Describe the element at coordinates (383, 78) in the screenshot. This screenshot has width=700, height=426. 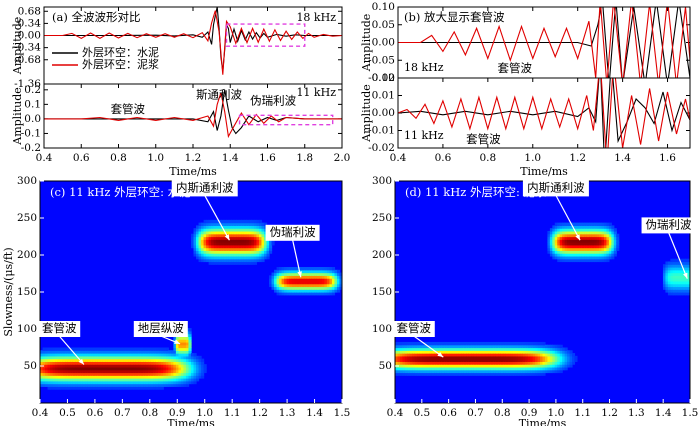
I see `b_bottom-ytick-label: 0.02` at that location.